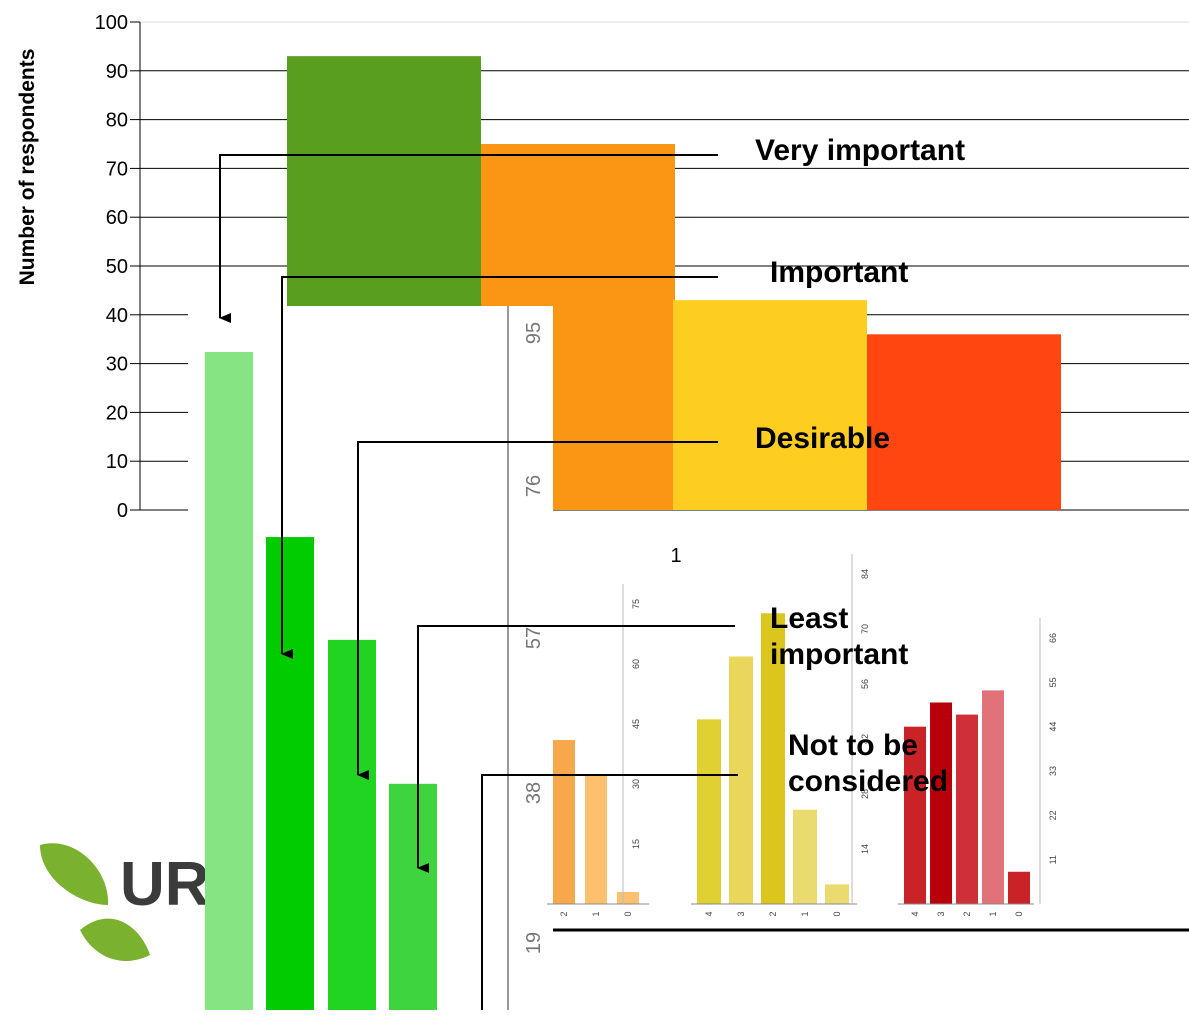 This screenshot has width=1189, height=1015. Describe the element at coordinates (468, 238) in the screenshot. I see `callout-very-important-arrow` at that location.